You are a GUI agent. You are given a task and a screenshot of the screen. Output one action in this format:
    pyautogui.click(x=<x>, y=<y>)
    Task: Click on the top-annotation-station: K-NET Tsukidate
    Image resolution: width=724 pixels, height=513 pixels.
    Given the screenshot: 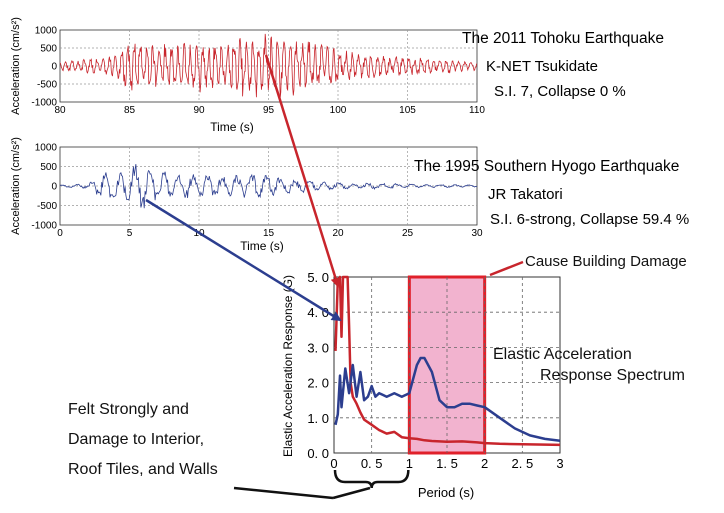 What is the action you would take?
    pyautogui.click(x=542, y=66)
    